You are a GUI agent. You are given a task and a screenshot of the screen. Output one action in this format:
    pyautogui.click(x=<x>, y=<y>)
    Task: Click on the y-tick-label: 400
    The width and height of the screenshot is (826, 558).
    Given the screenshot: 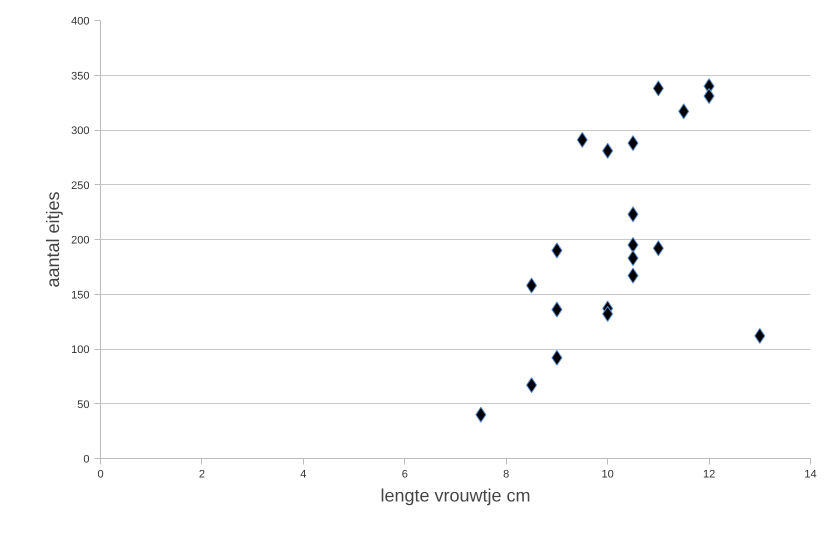 What is the action you would take?
    pyautogui.click(x=80, y=22)
    